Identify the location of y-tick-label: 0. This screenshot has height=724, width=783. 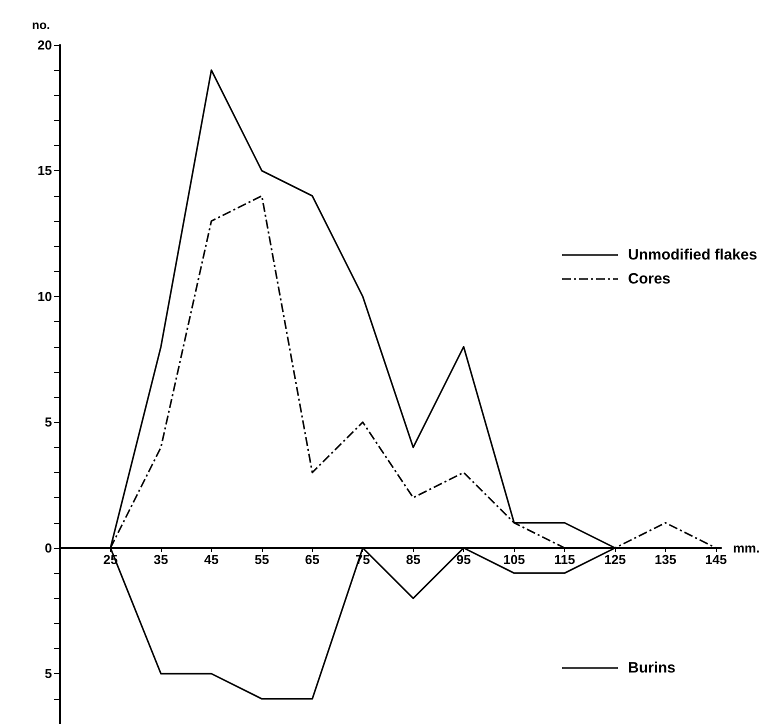
(48, 548).